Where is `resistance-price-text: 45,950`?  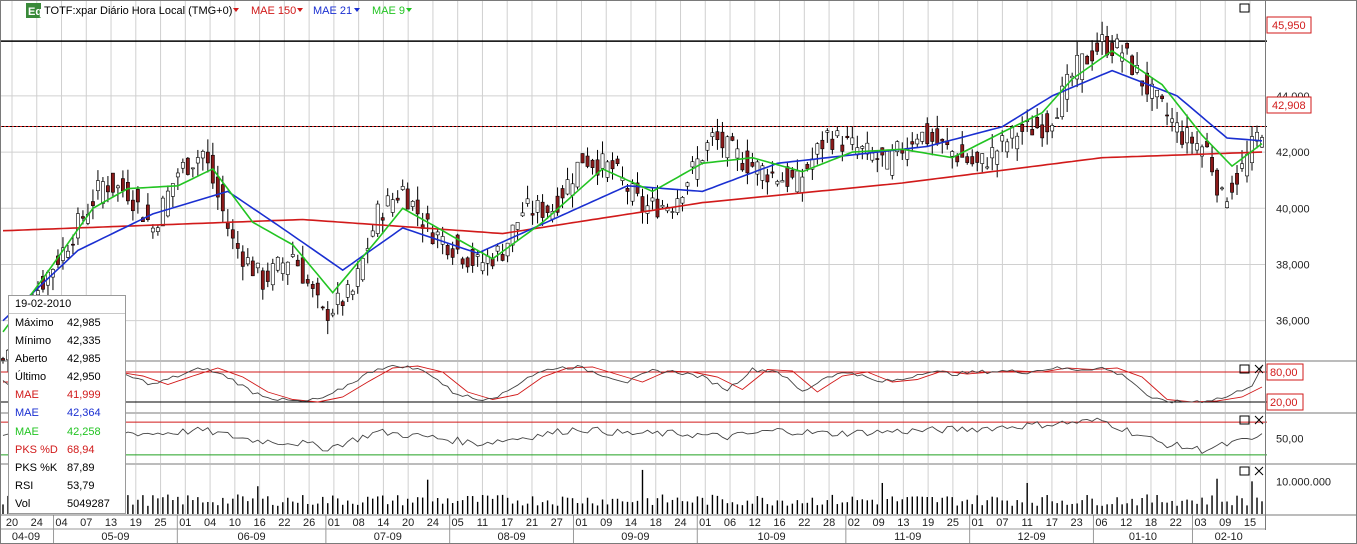 resistance-price-text: 45,950 is located at coordinates (1289, 26).